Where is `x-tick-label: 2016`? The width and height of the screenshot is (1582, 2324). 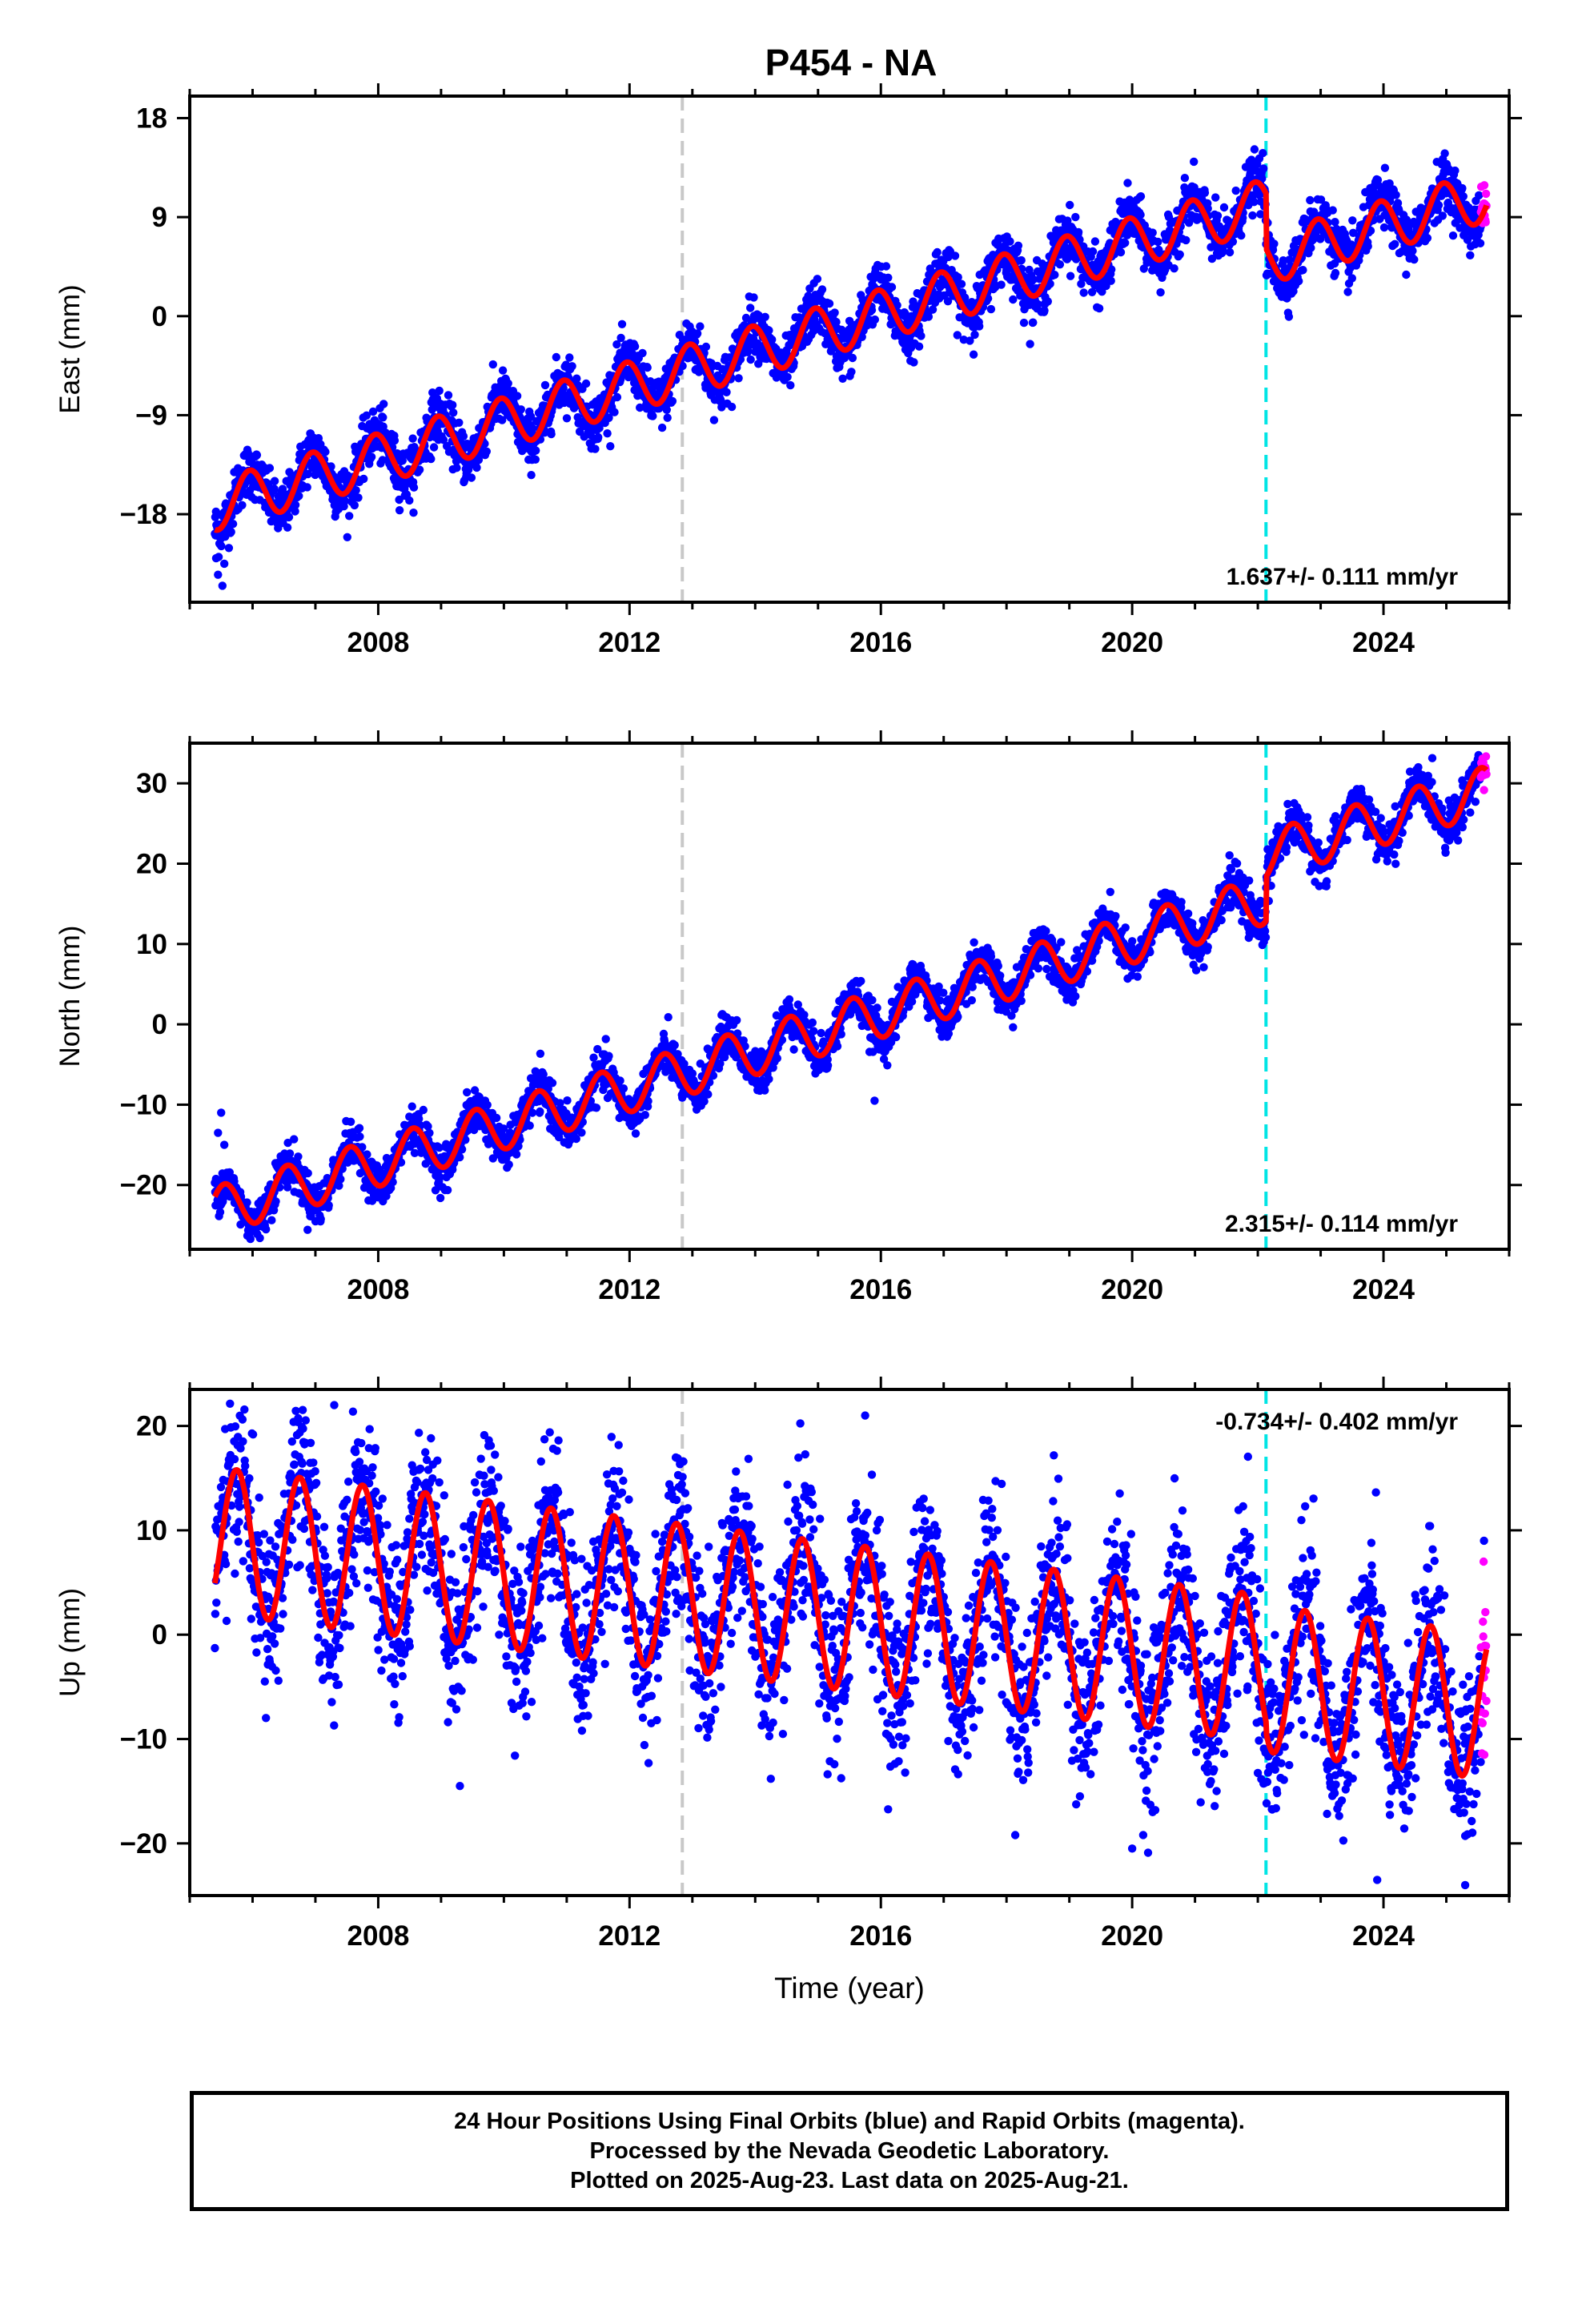 x-tick-label: 2016 is located at coordinates (880, 642).